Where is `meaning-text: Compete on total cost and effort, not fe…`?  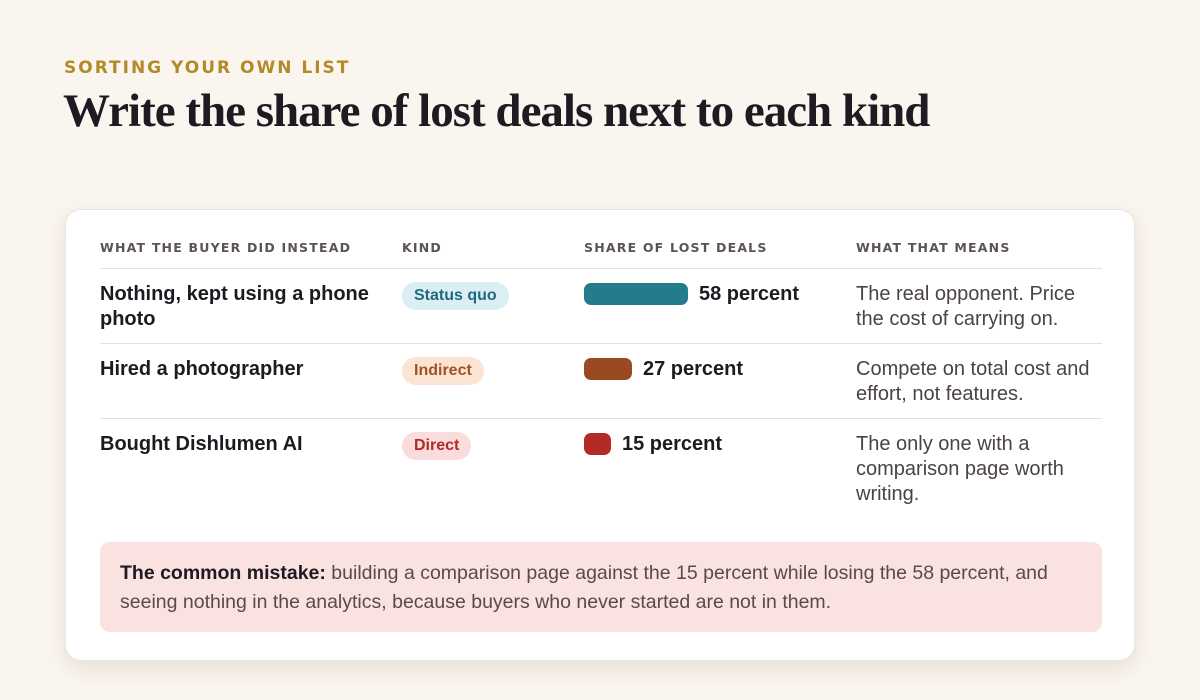
meaning-text: Compete on total cost and effort, not fe… is located at coordinates (973, 381).